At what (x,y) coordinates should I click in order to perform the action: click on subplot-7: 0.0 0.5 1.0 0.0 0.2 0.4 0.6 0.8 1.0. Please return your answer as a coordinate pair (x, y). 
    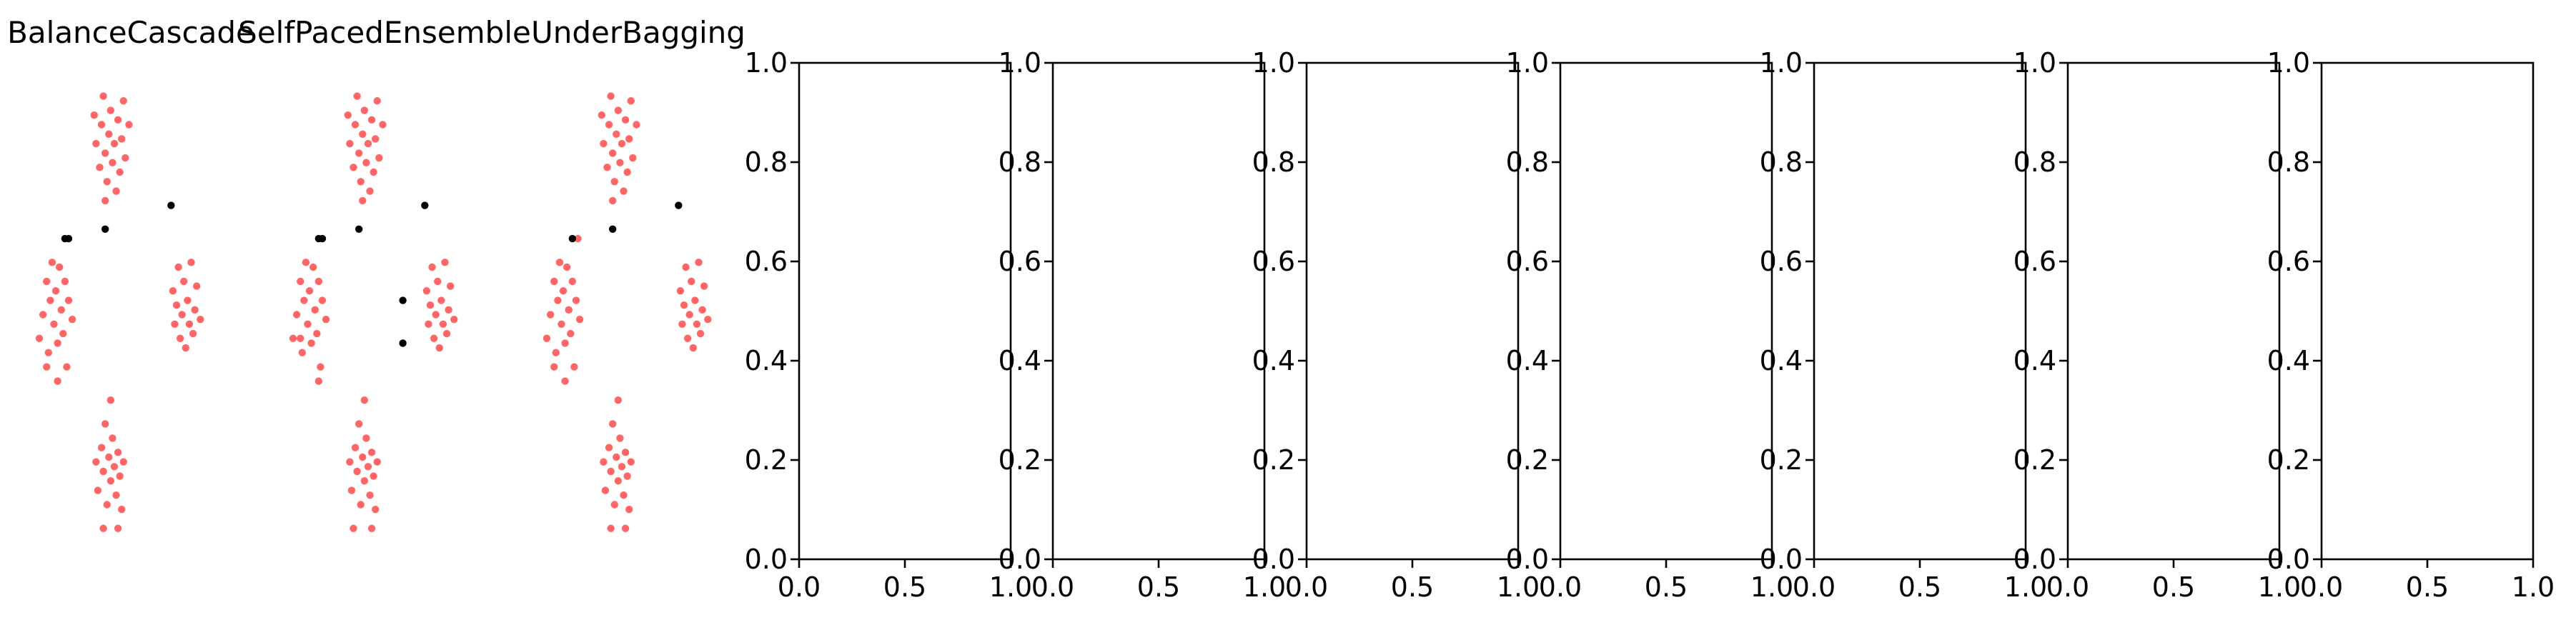
    Looking at the image, I should click on (1650, 325).